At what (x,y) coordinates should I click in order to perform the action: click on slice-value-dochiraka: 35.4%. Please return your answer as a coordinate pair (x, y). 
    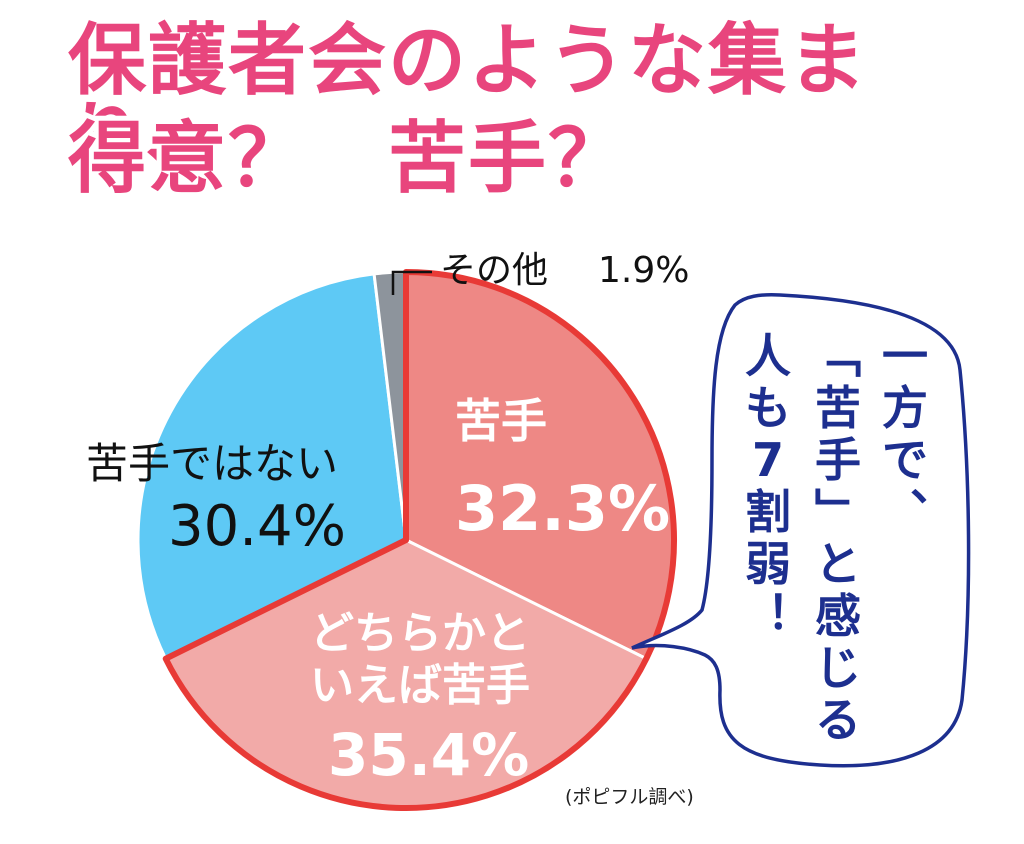
    Looking at the image, I should click on (428, 755).